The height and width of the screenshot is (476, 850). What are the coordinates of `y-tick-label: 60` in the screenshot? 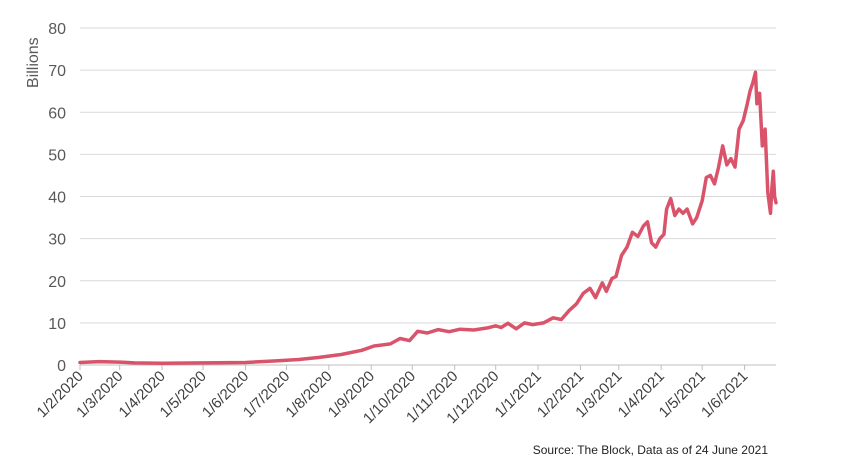 It's located at (57, 113).